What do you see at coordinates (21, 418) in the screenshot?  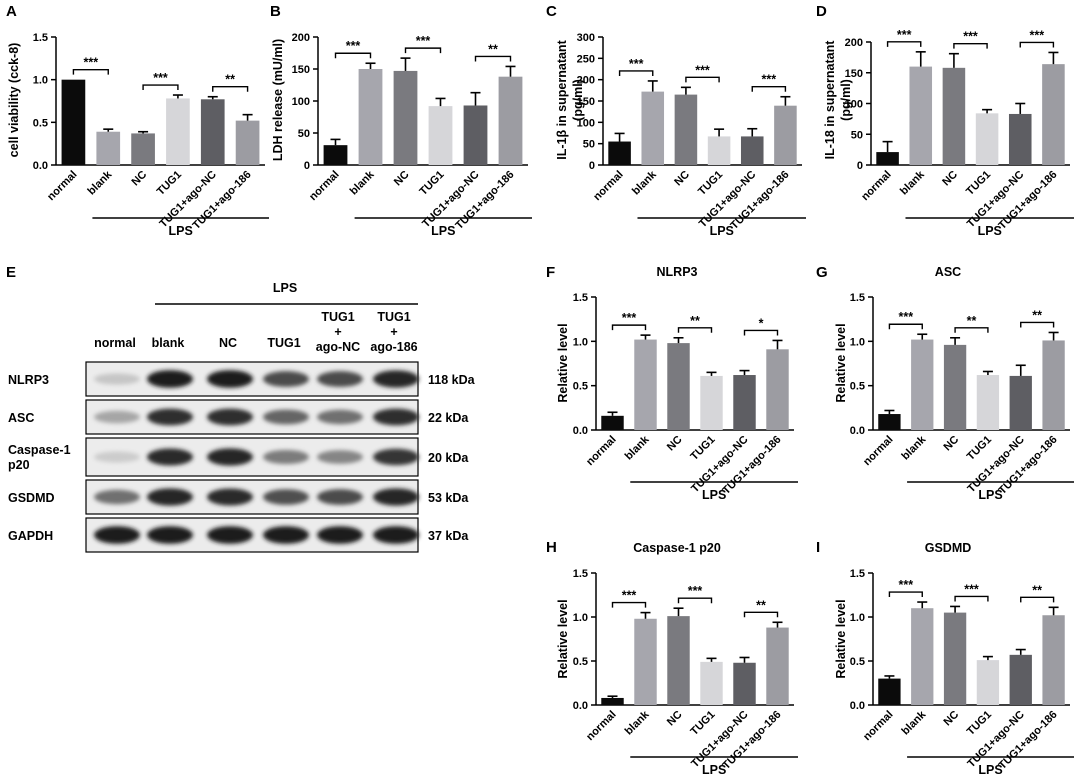 I see `wb-protein-label: ASC` at bounding box center [21, 418].